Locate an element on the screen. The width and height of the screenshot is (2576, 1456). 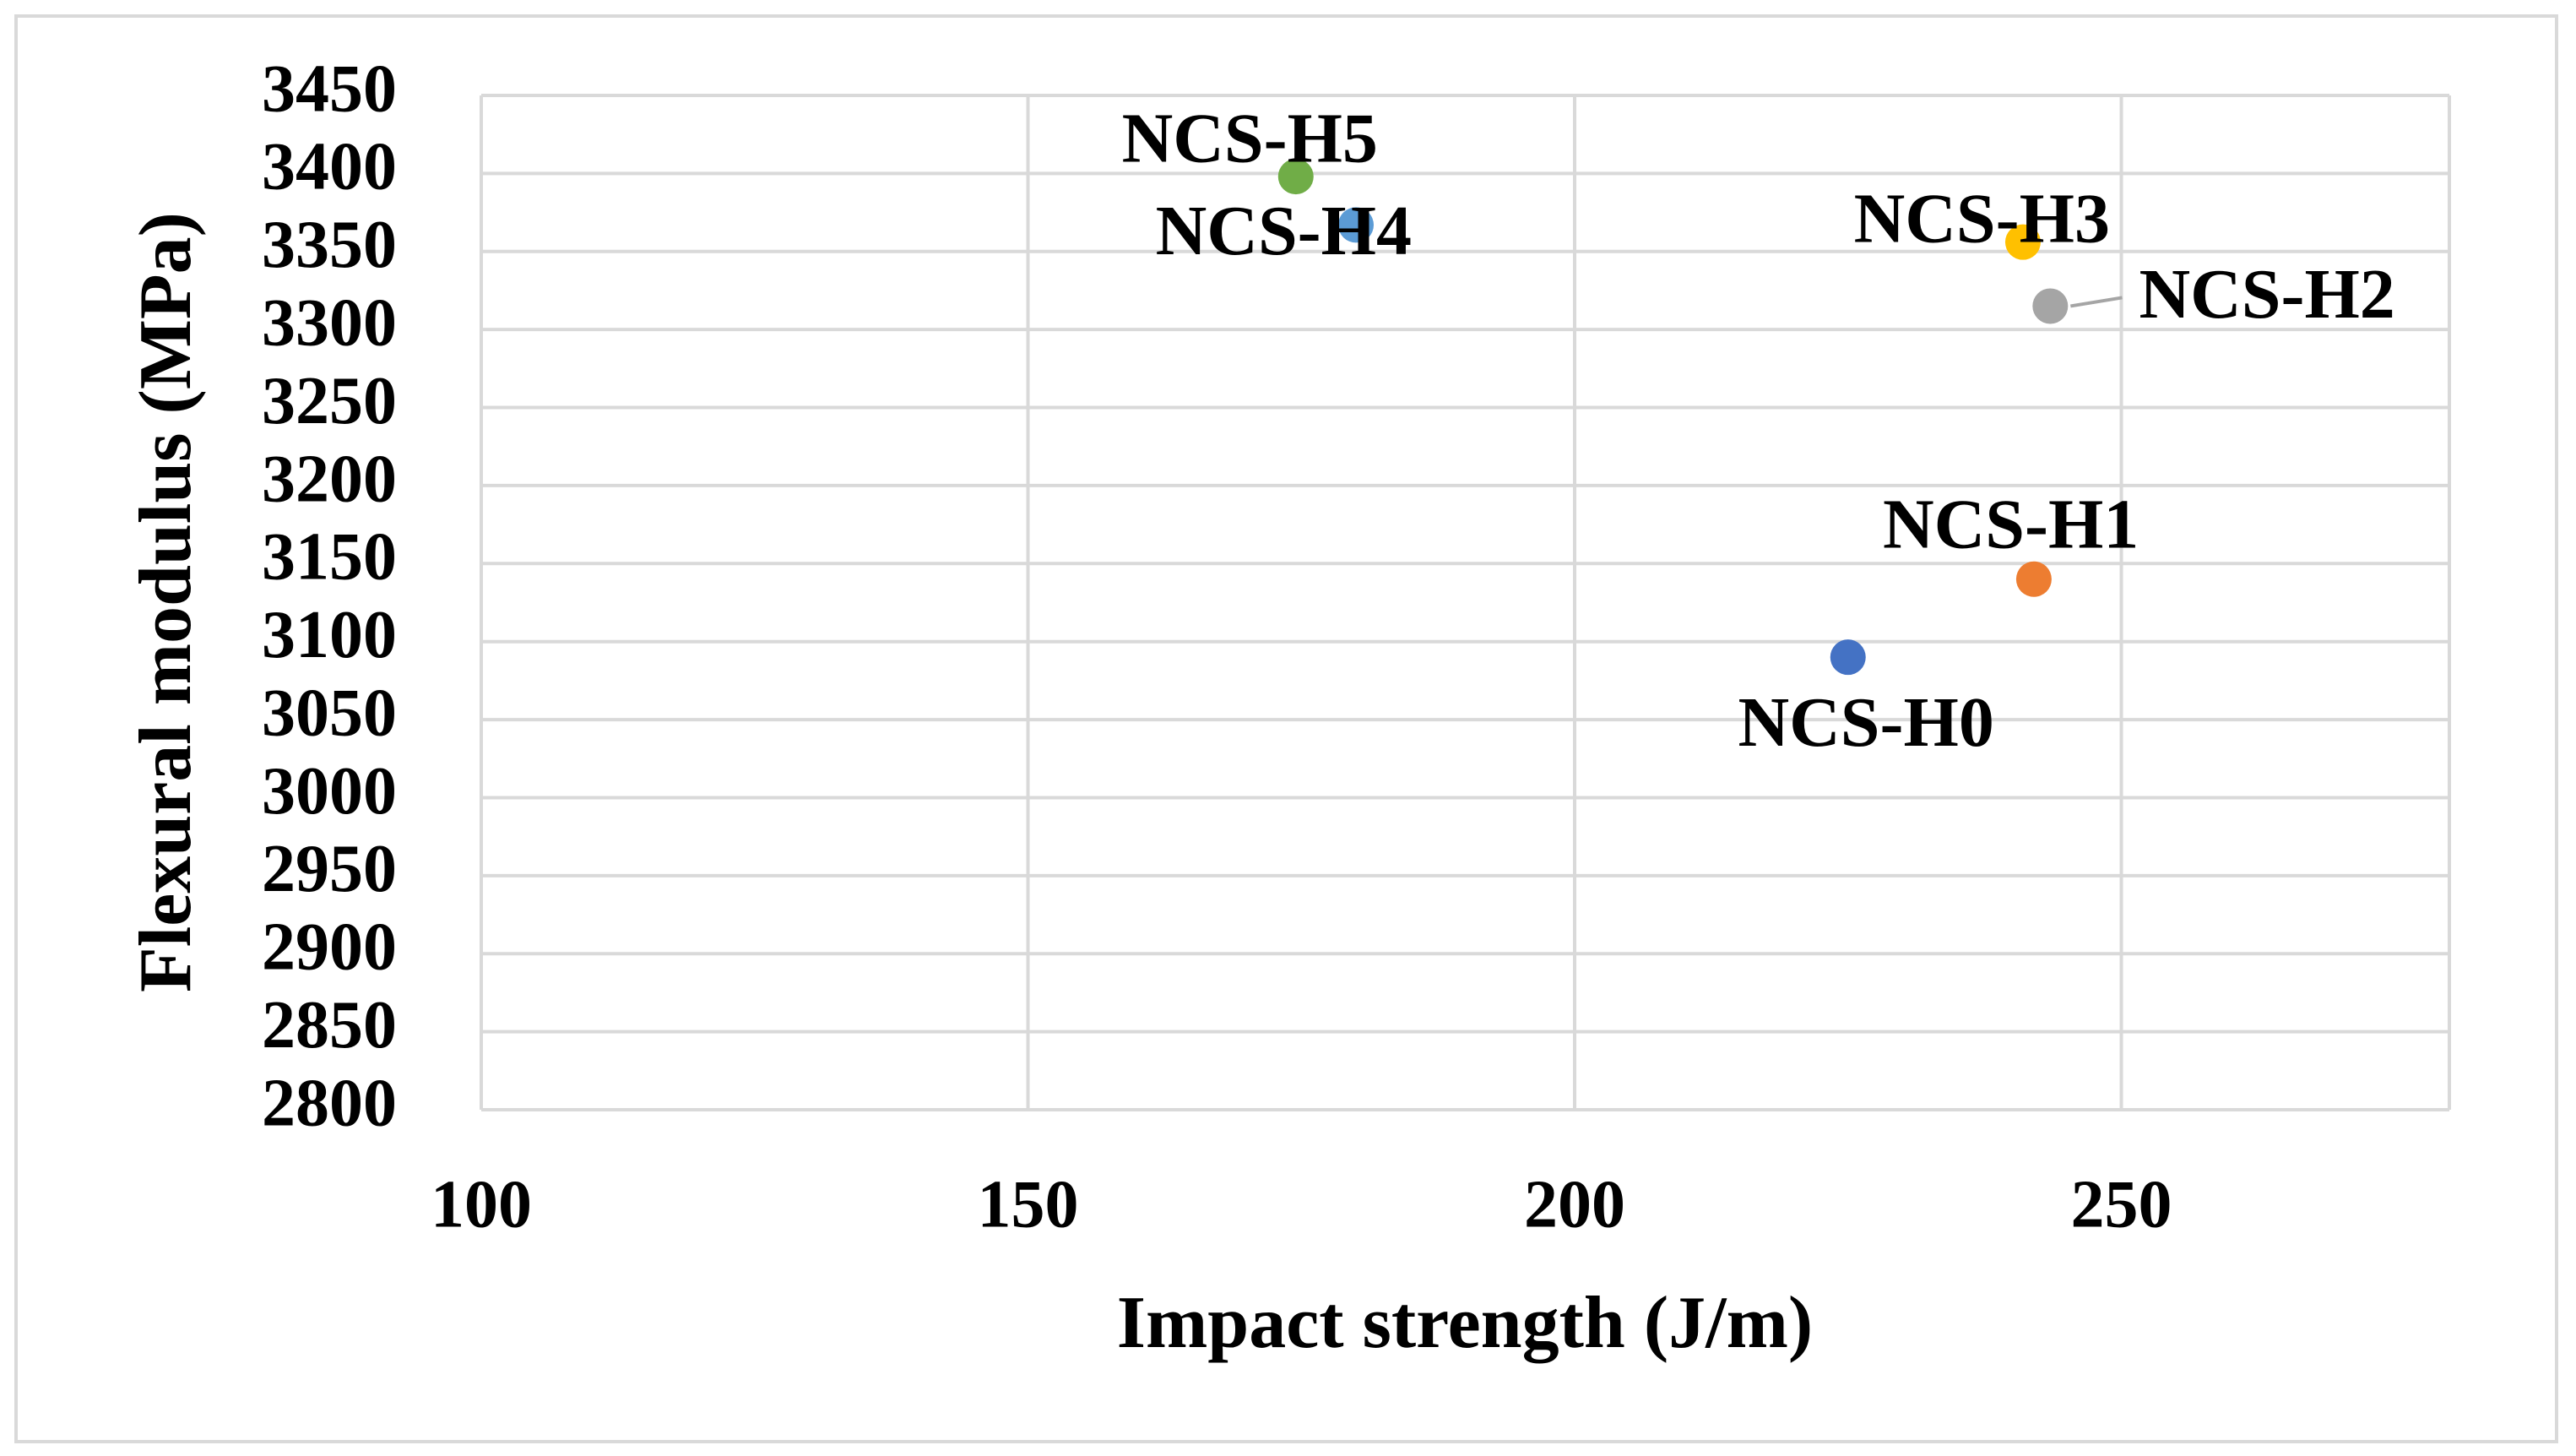
y-tick-label: 2950 is located at coordinates (330, 869).